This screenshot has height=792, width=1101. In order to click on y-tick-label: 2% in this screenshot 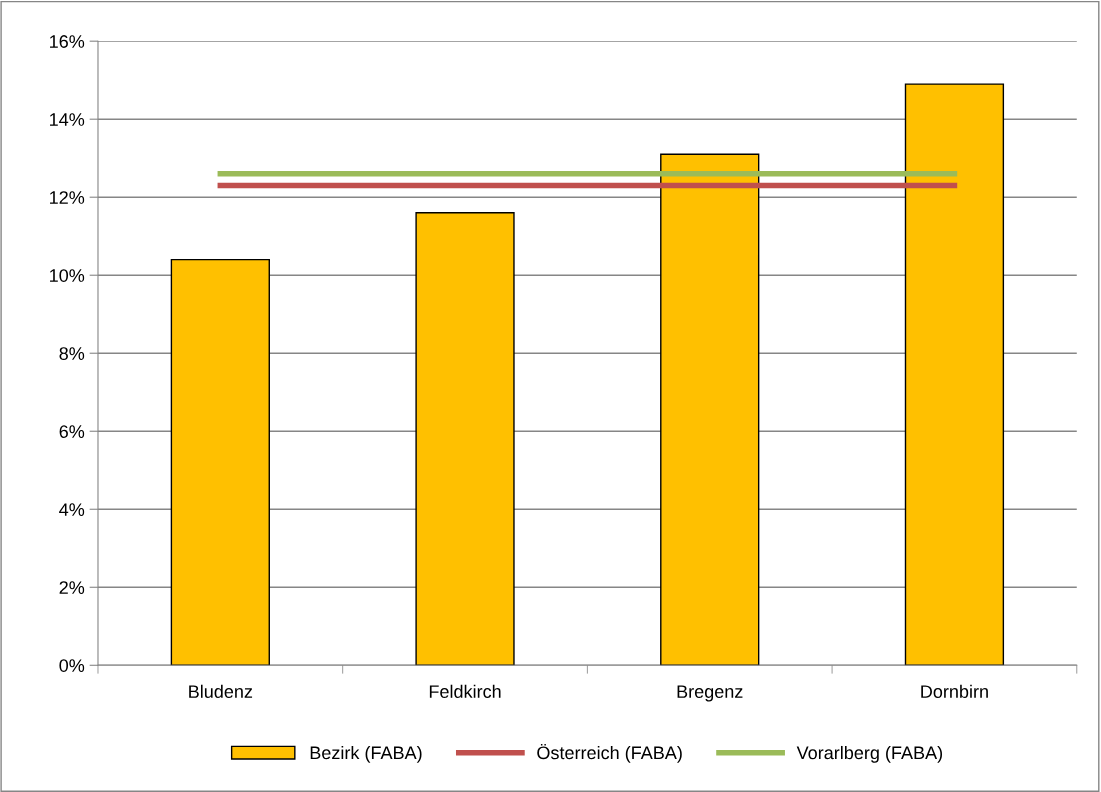, I will do `click(72, 587)`.